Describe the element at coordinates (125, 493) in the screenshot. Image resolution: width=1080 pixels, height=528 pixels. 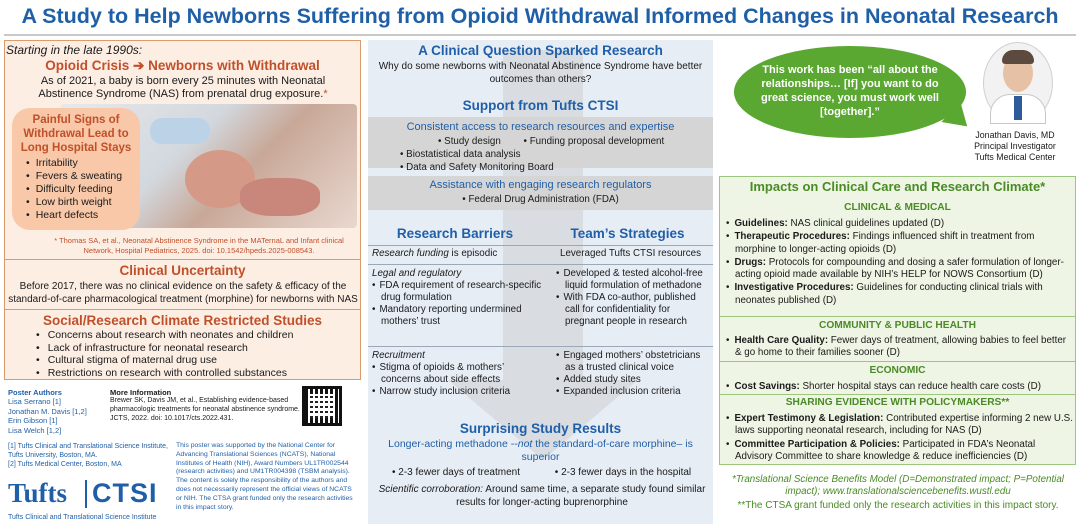
I see `ctsi-logo-text: CTSI` at that location.